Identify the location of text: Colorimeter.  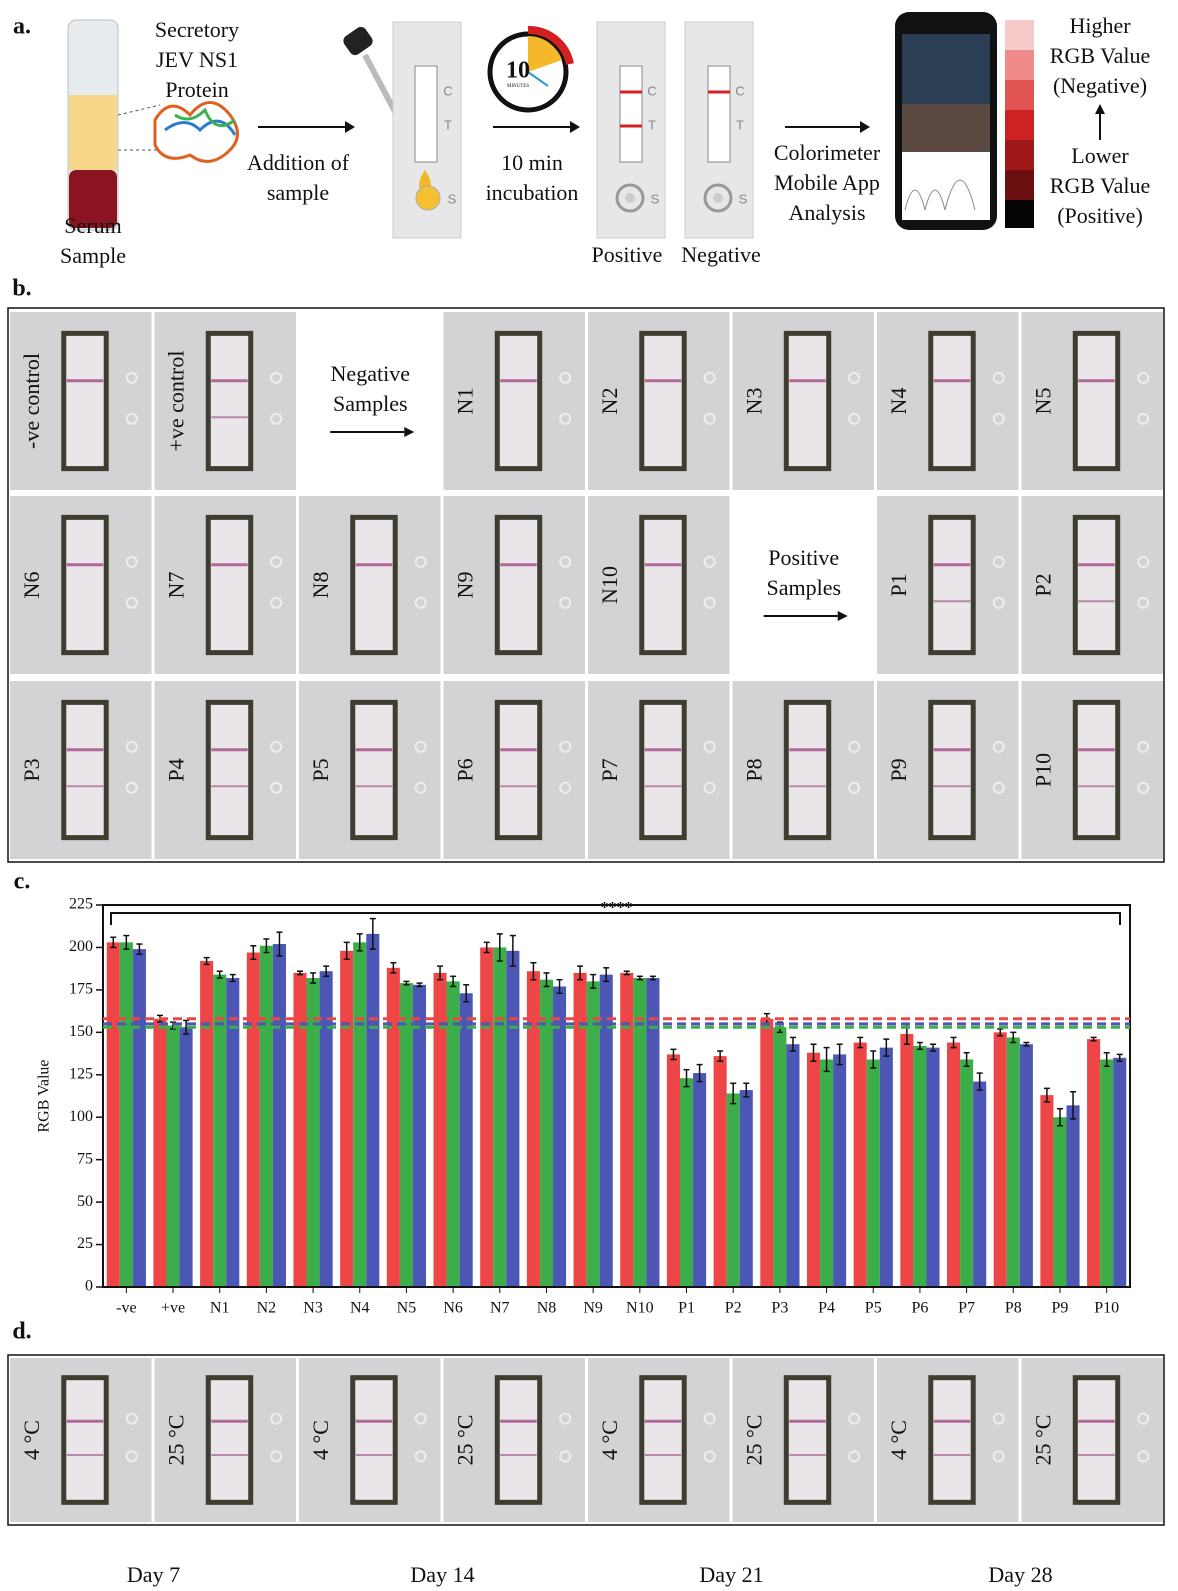
(827, 152).